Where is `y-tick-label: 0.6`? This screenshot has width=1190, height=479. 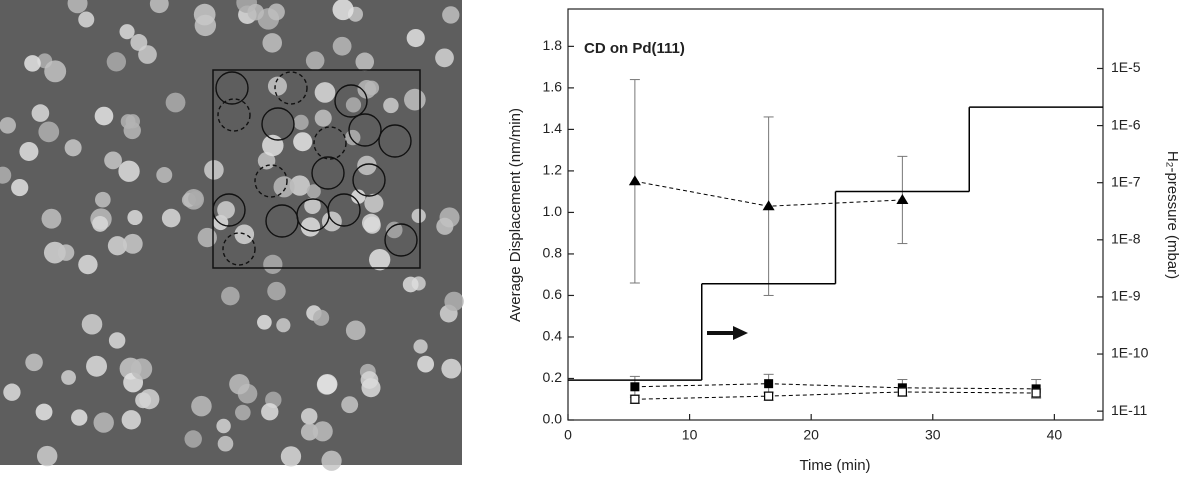 y-tick-label: 0.6 is located at coordinates (553, 294).